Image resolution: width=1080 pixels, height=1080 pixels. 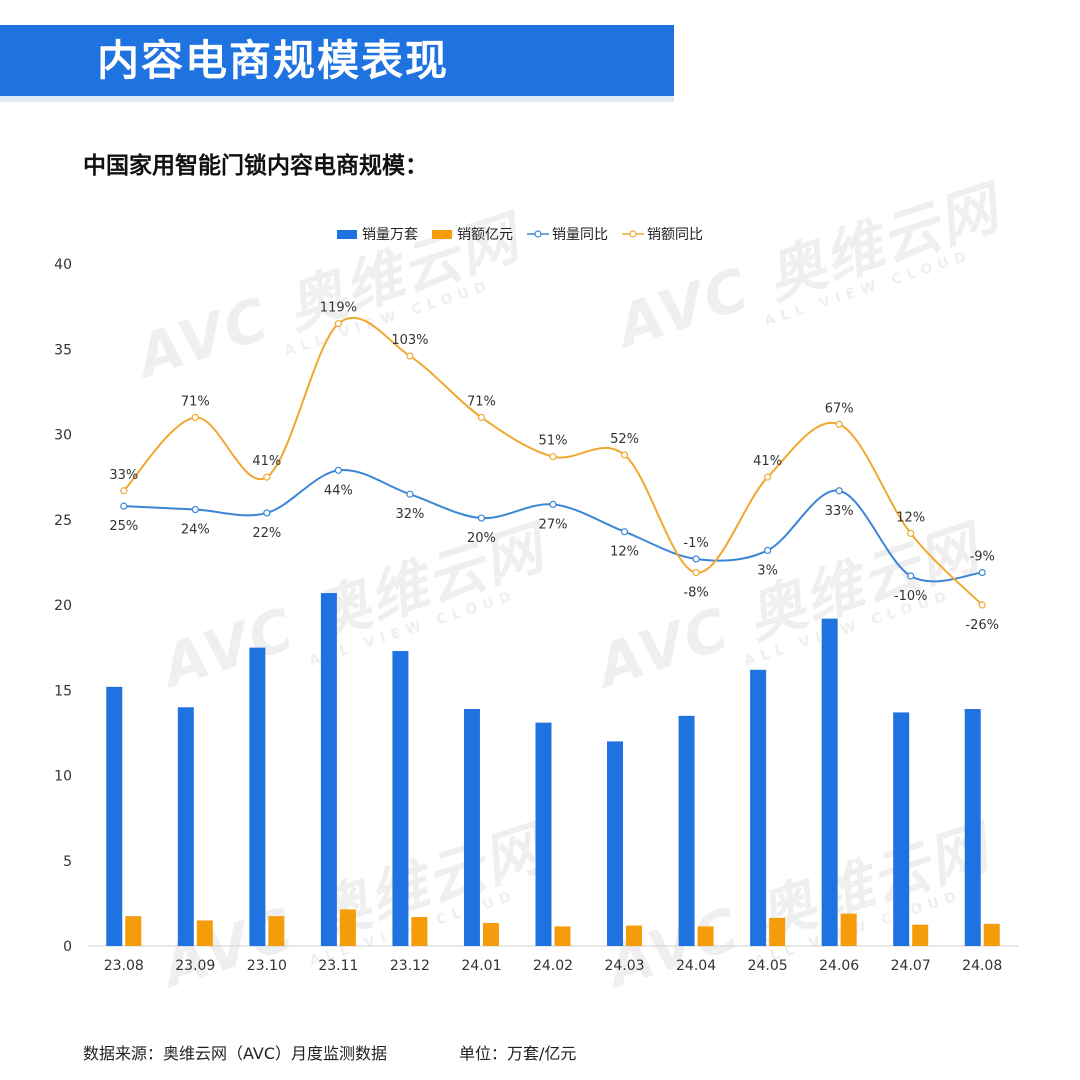 What do you see at coordinates (63, 521) in the screenshot?
I see `y-tick-label: 25` at bounding box center [63, 521].